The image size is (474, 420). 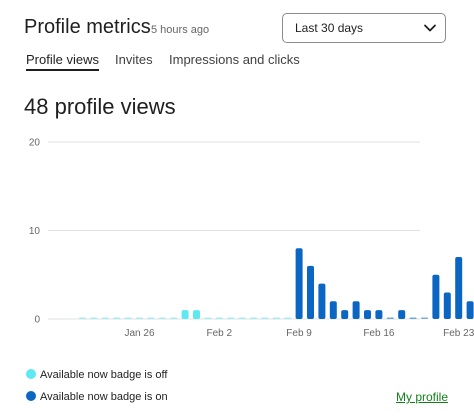 What do you see at coordinates (237, 30) in the screenshot?
I see `metrics-header: Profile metrics 5 hours ago Last 30 days` at bounding box center [237, 30].